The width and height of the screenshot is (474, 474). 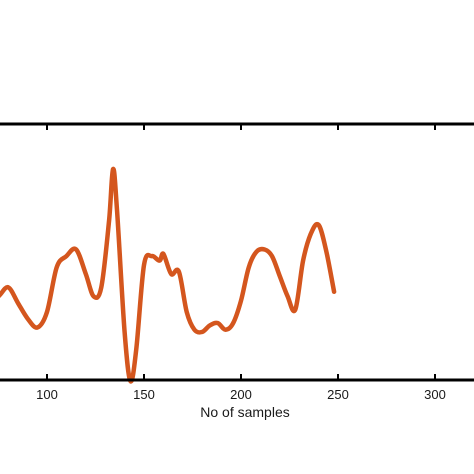 What do you see at coordinates (144, 394) in the screenshot?
I see `x-tick-label-150: 150` at bounding box center [144, 394].